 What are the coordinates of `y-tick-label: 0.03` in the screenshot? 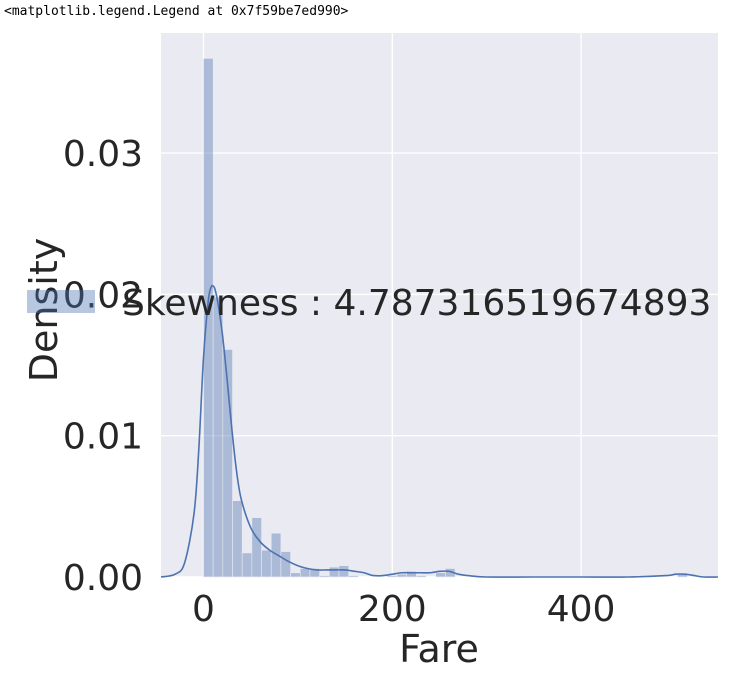 It's located at (103, 154).